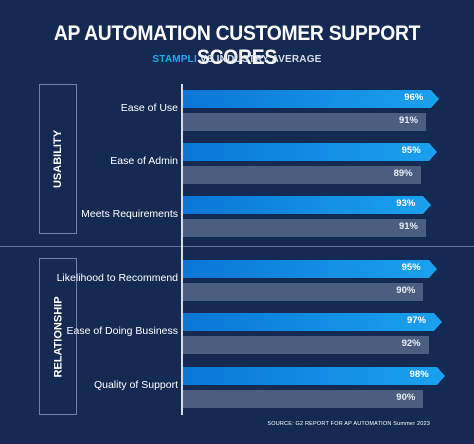 Image resolution: width=474 pixels, height=444 pixels. I want to click on data-label: 97%, so click(416, 320).